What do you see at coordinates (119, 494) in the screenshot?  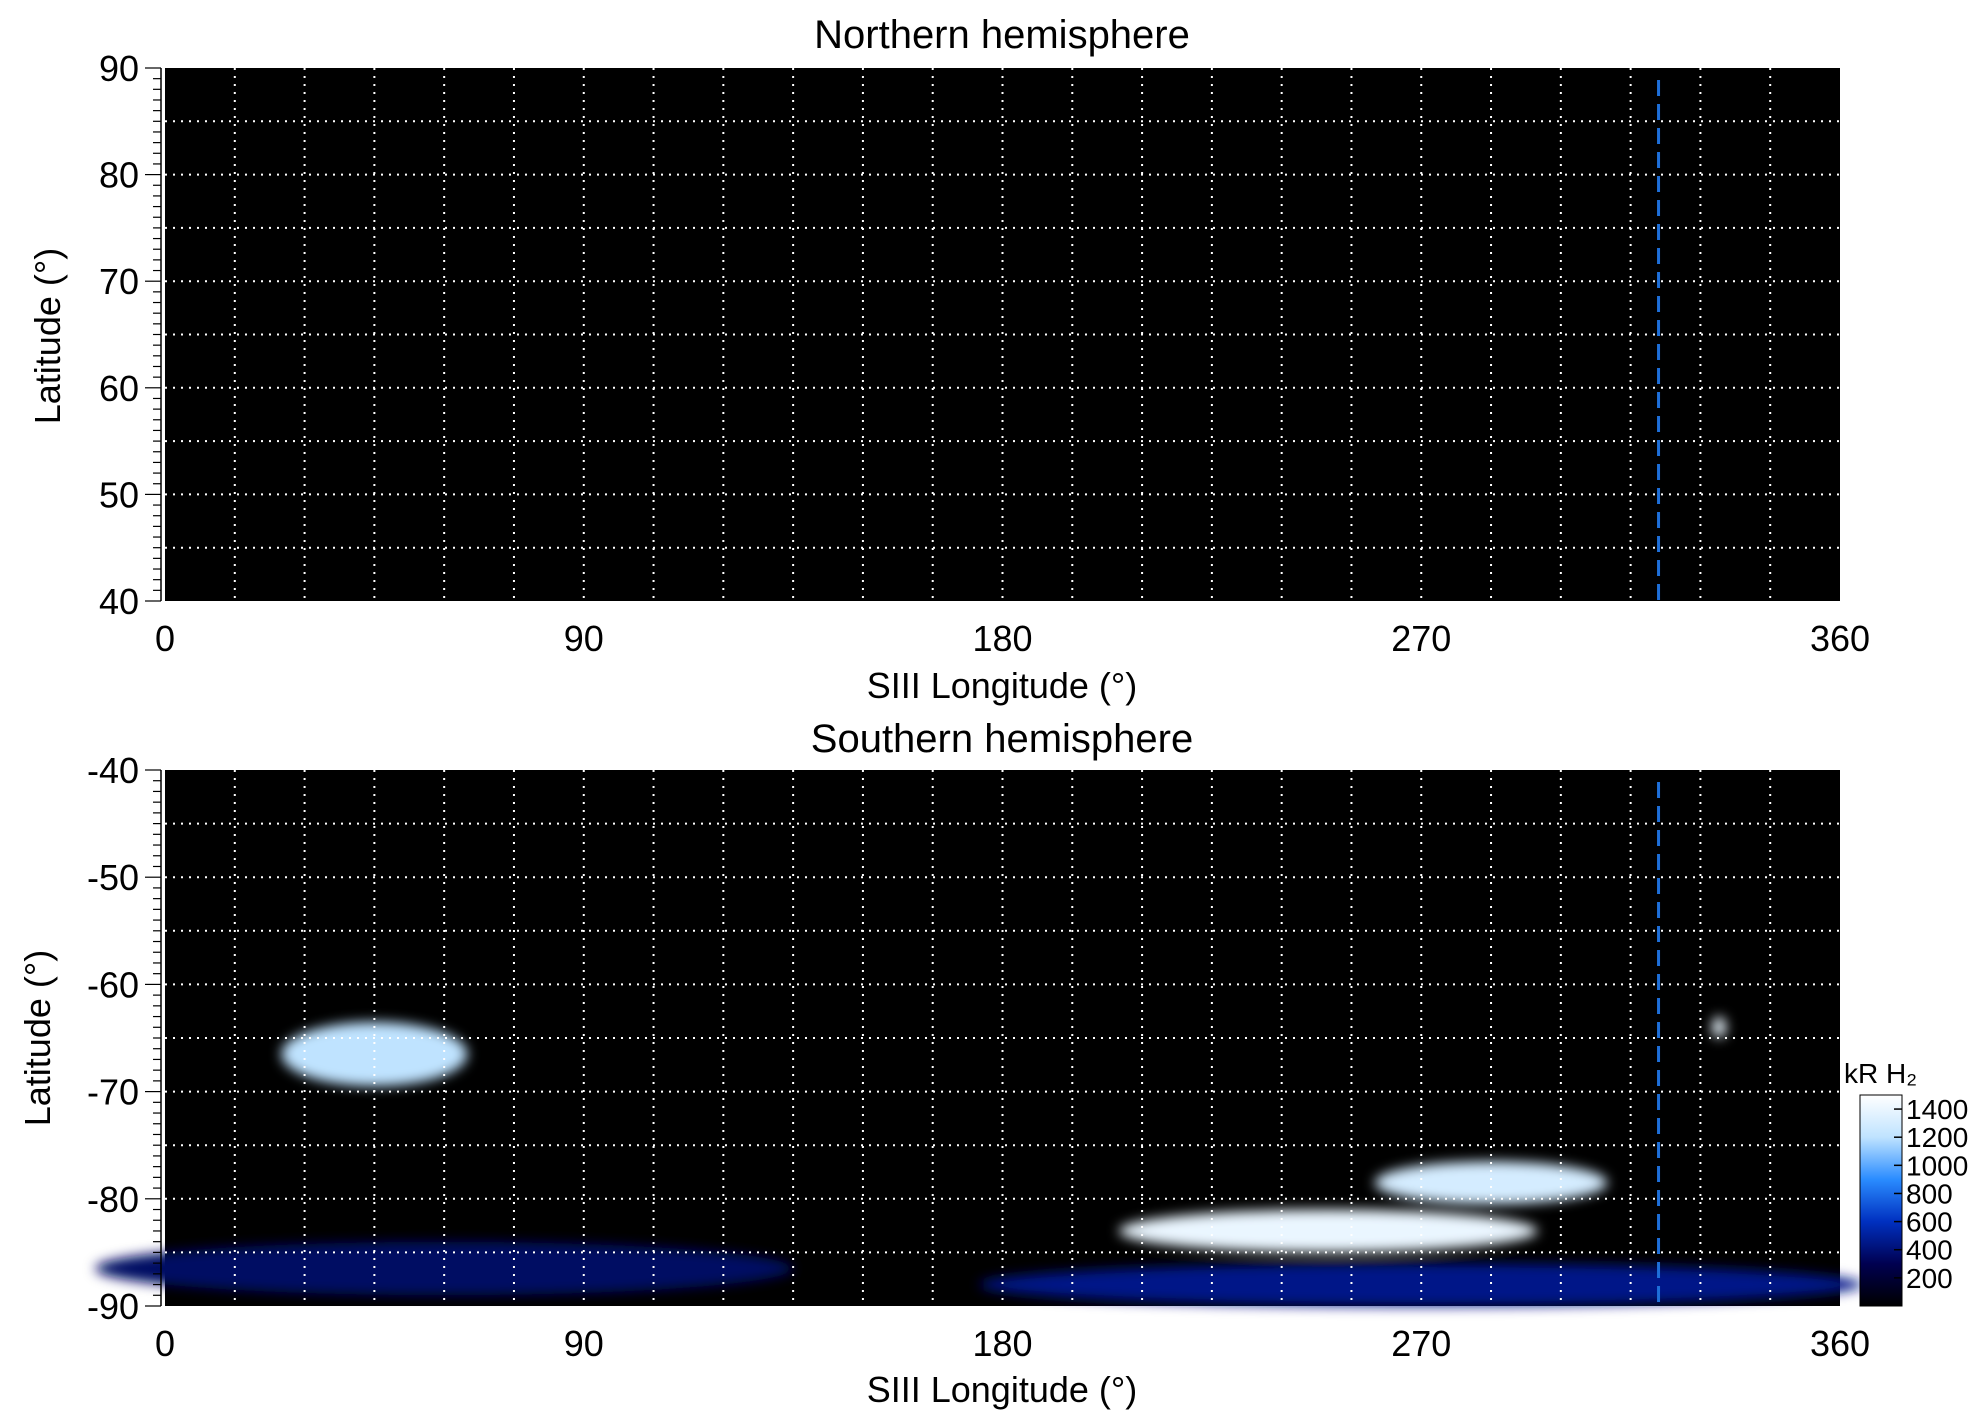 I see `panel-north-y-tick-label: 50` at bounding box center [119, 494].